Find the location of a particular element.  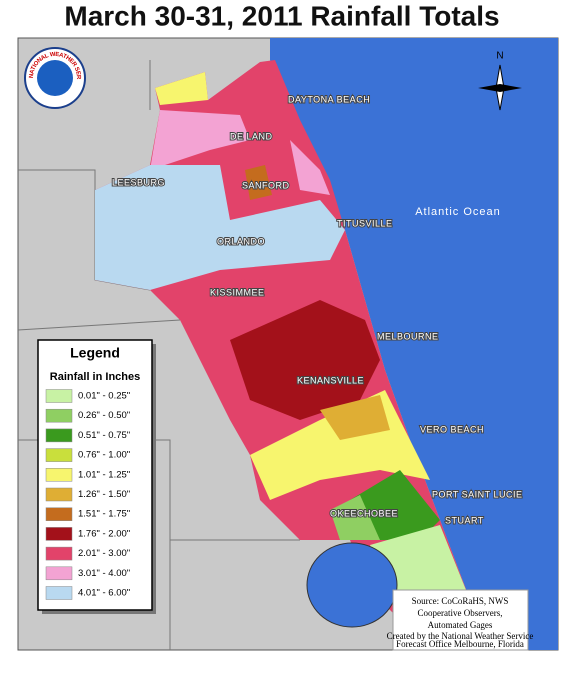

city-label: KENANSVILLE is located at coordinates (330, 380).